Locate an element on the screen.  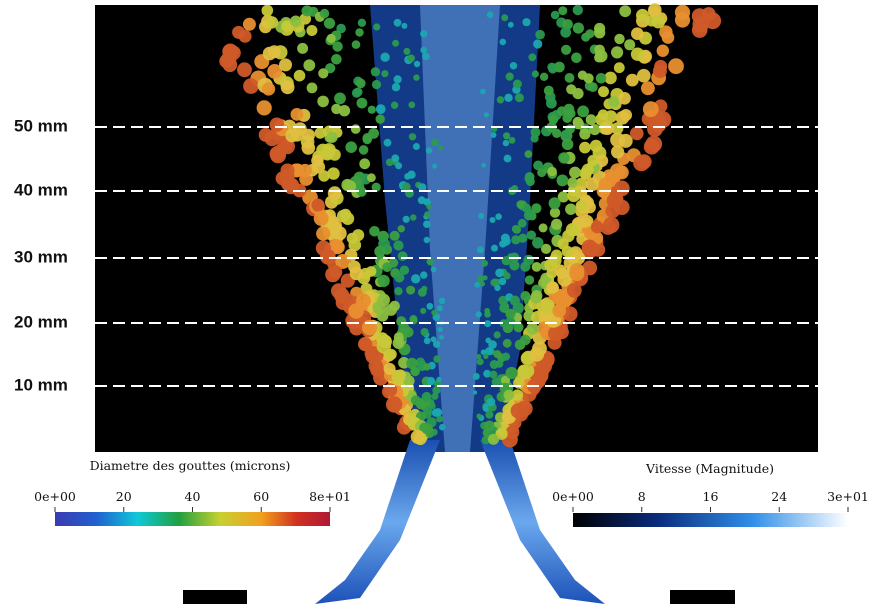
colorbar-tick-label: 60 is located at coordinates (261, 496).